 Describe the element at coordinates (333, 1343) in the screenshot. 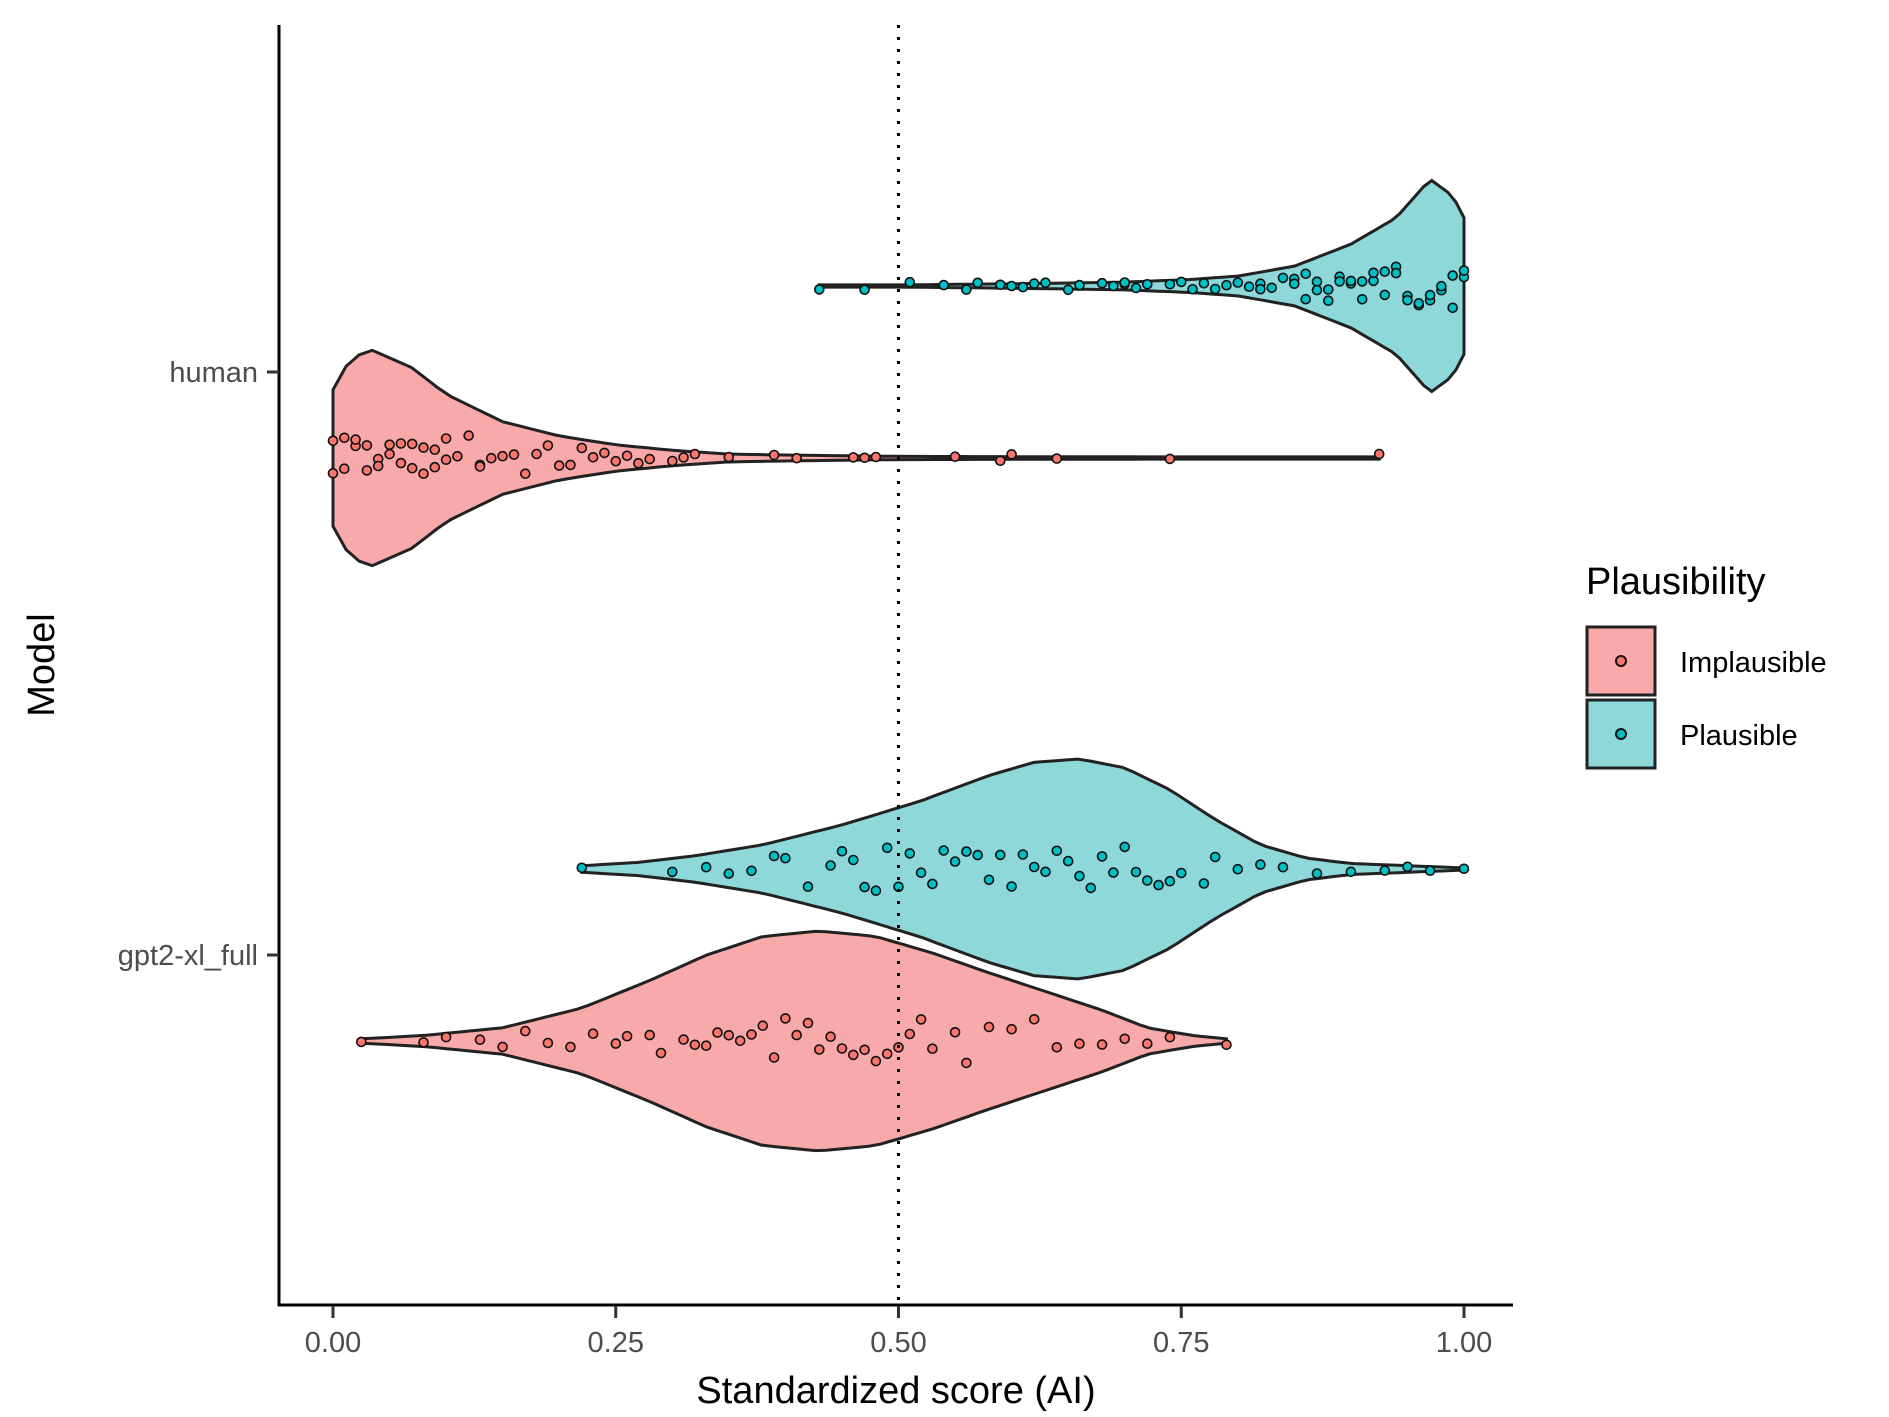

I see `x-tick-label-0: 0.00` at that location.